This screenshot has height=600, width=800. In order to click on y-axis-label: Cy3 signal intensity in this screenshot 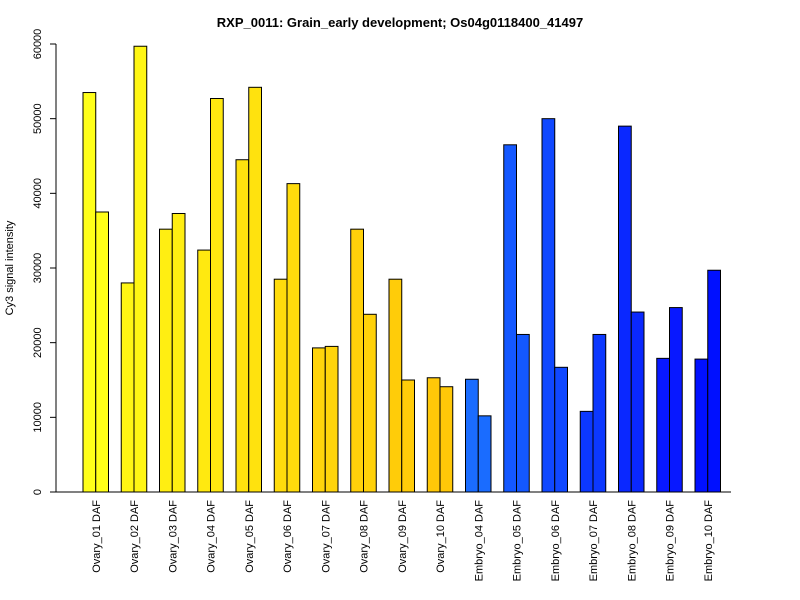, I will do `click(10, 267)`.